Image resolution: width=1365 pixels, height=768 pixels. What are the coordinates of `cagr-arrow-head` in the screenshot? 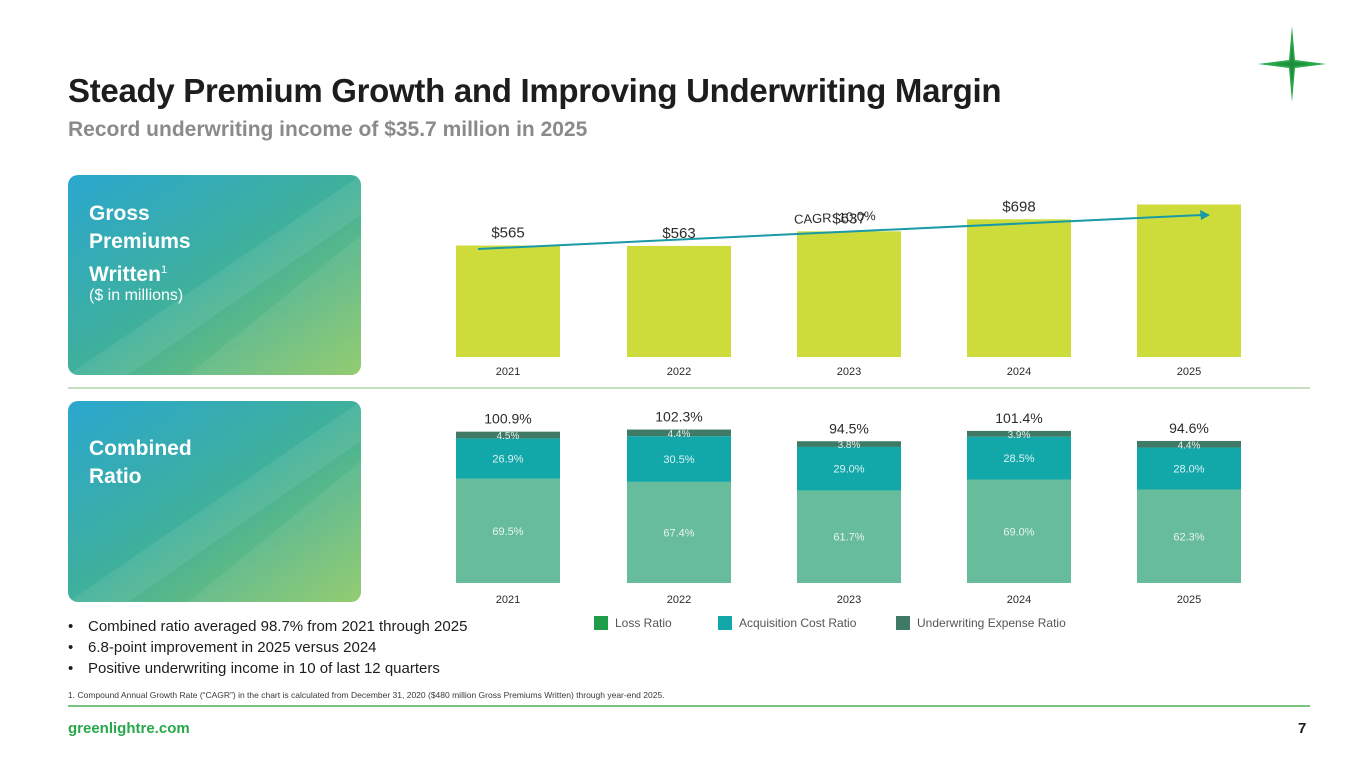 It's located at (1205, 215).